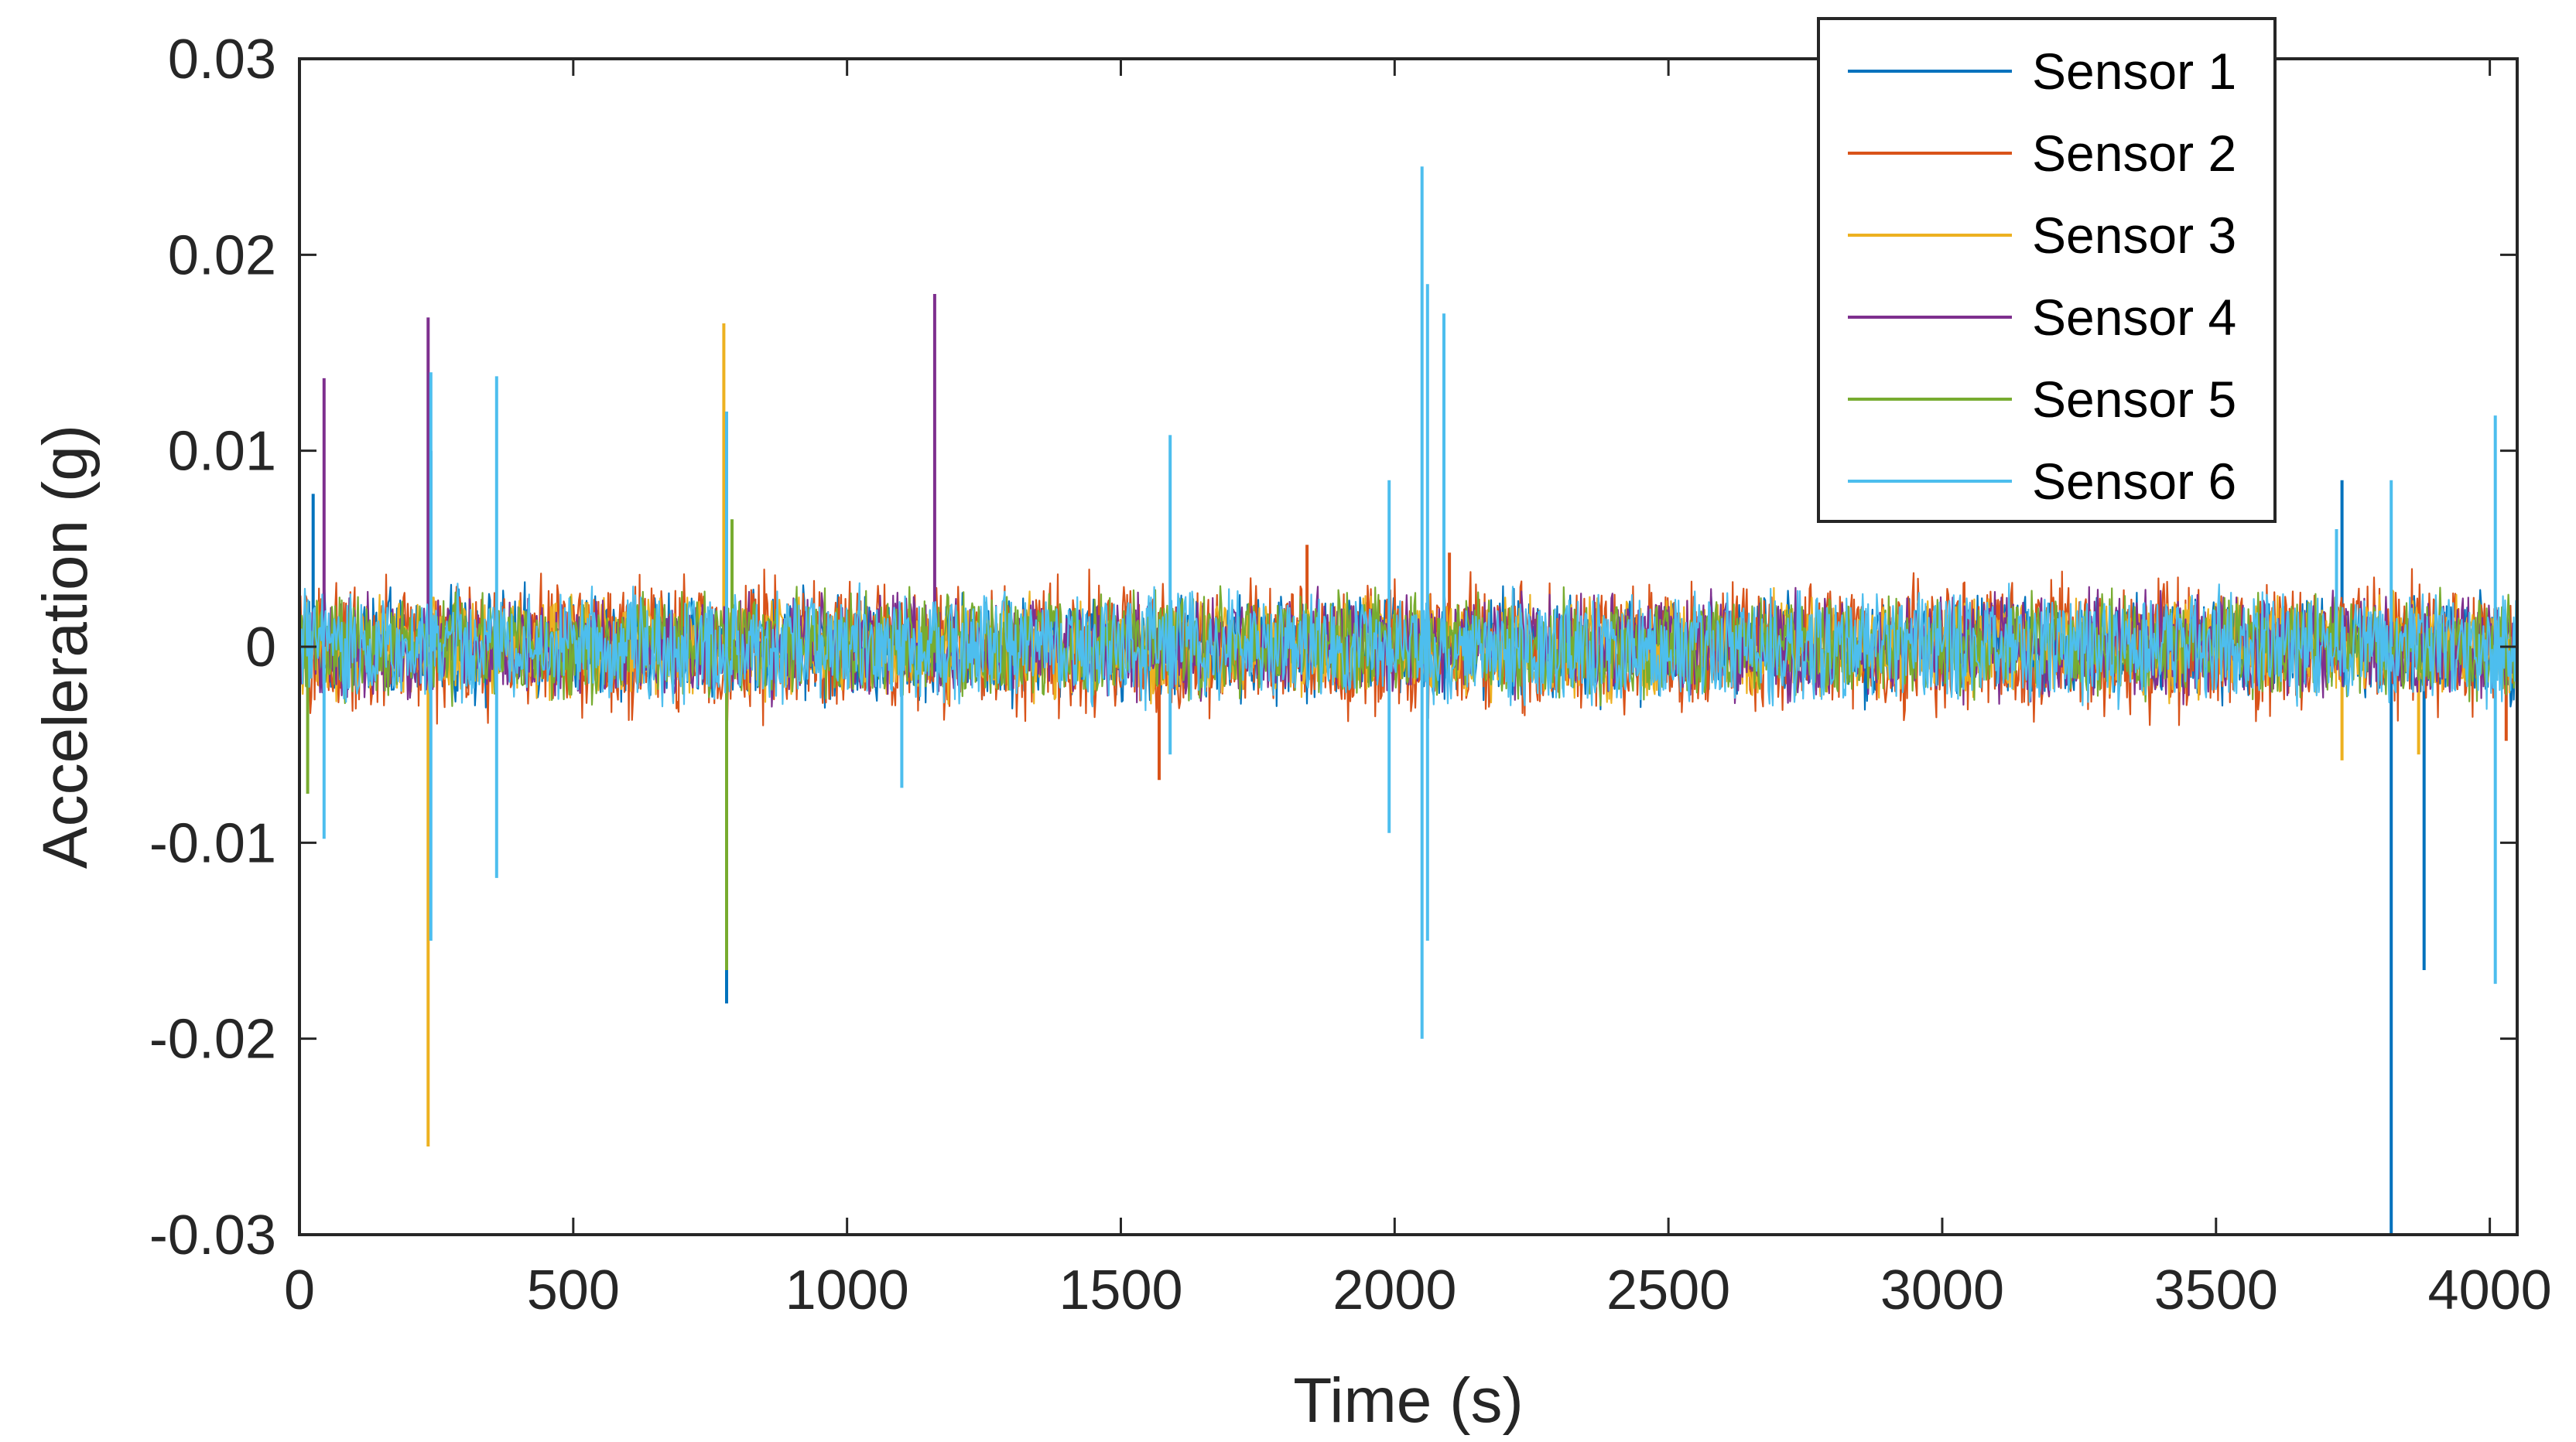 This screenshot has height=1442, width=2576. Describe the element at coordinates (1942, 1290) in the screenshot. I see `x-tick-label: 3000` at that location.